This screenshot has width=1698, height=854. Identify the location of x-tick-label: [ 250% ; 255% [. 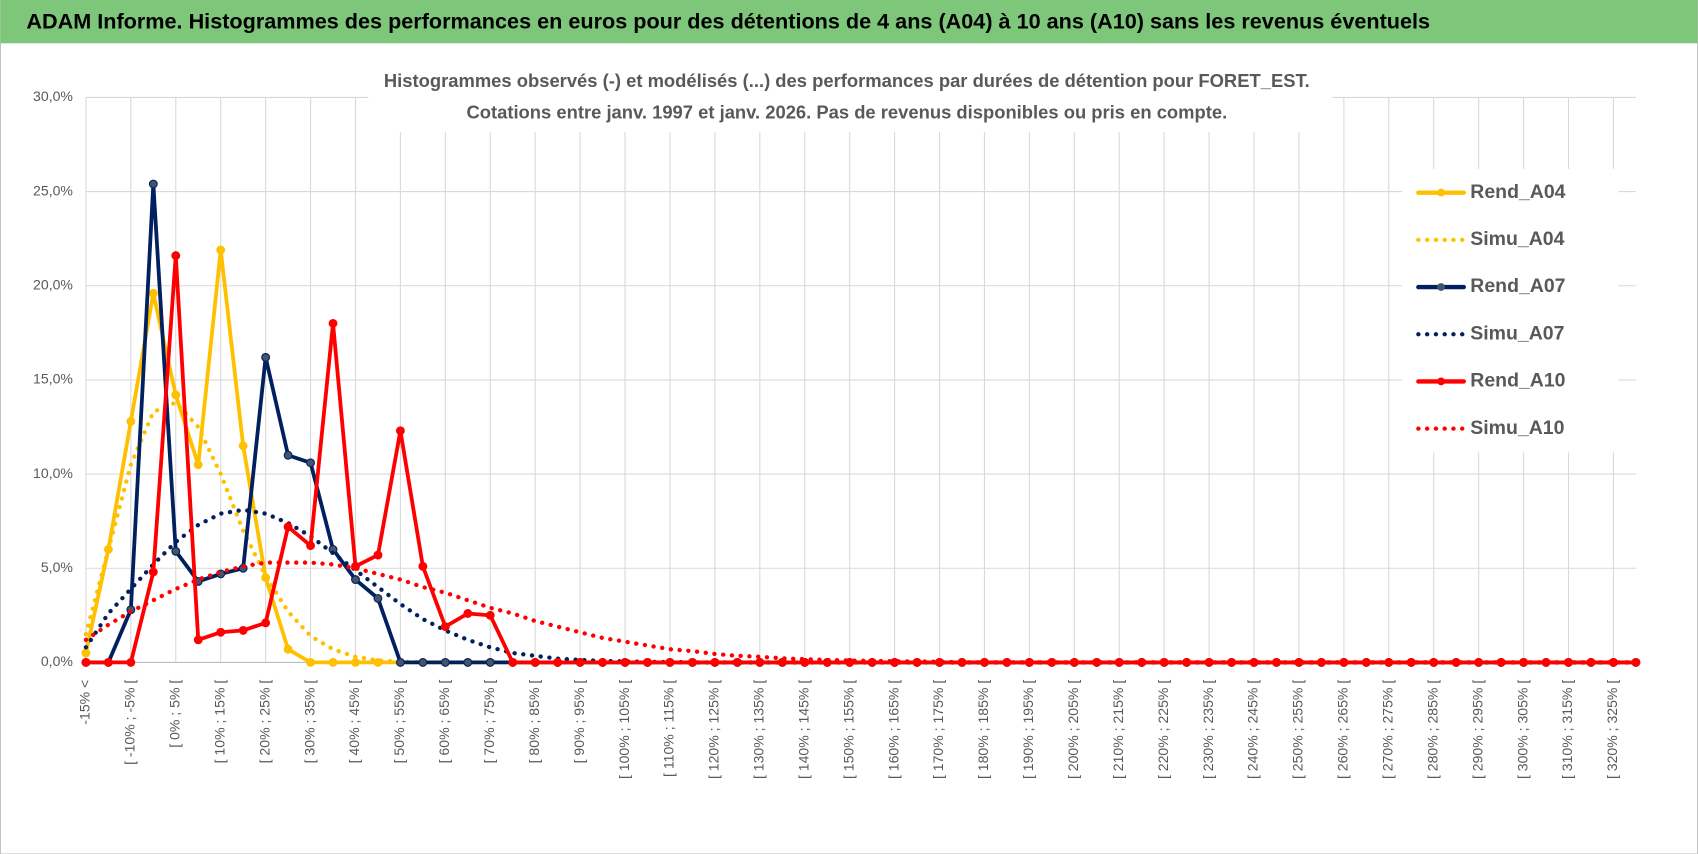
(1298, 729).